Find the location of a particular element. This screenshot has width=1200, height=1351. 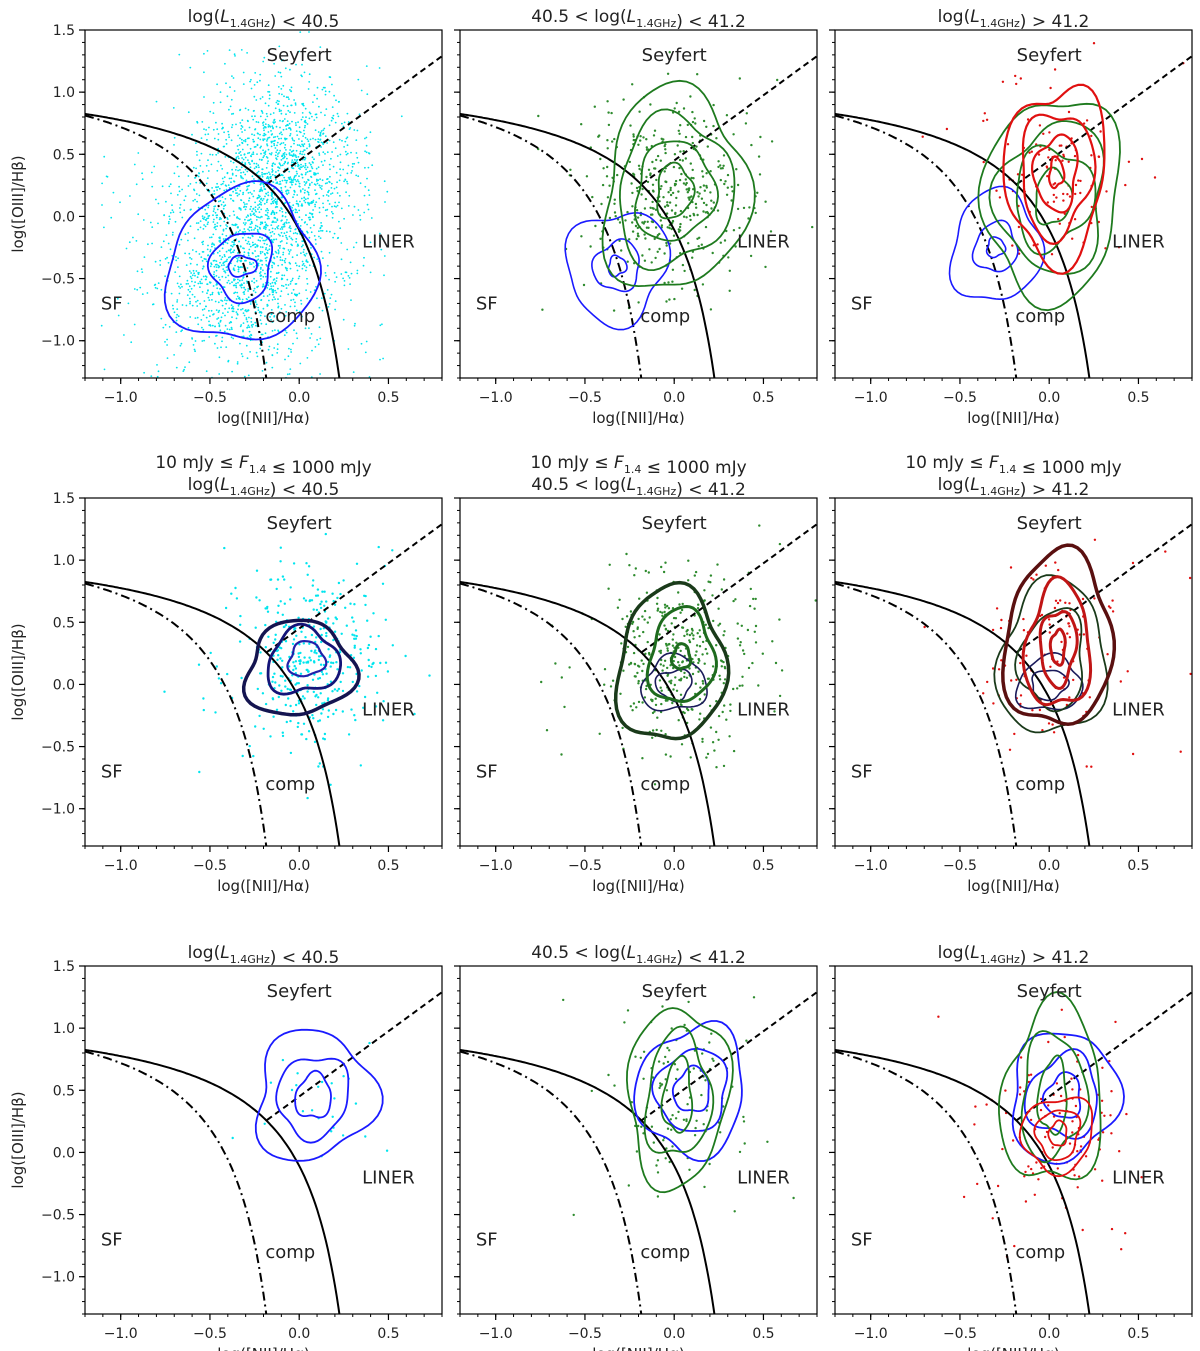

panel-title: log(L1.4GHz) < 40.5 is located at coordinates (264, 19).